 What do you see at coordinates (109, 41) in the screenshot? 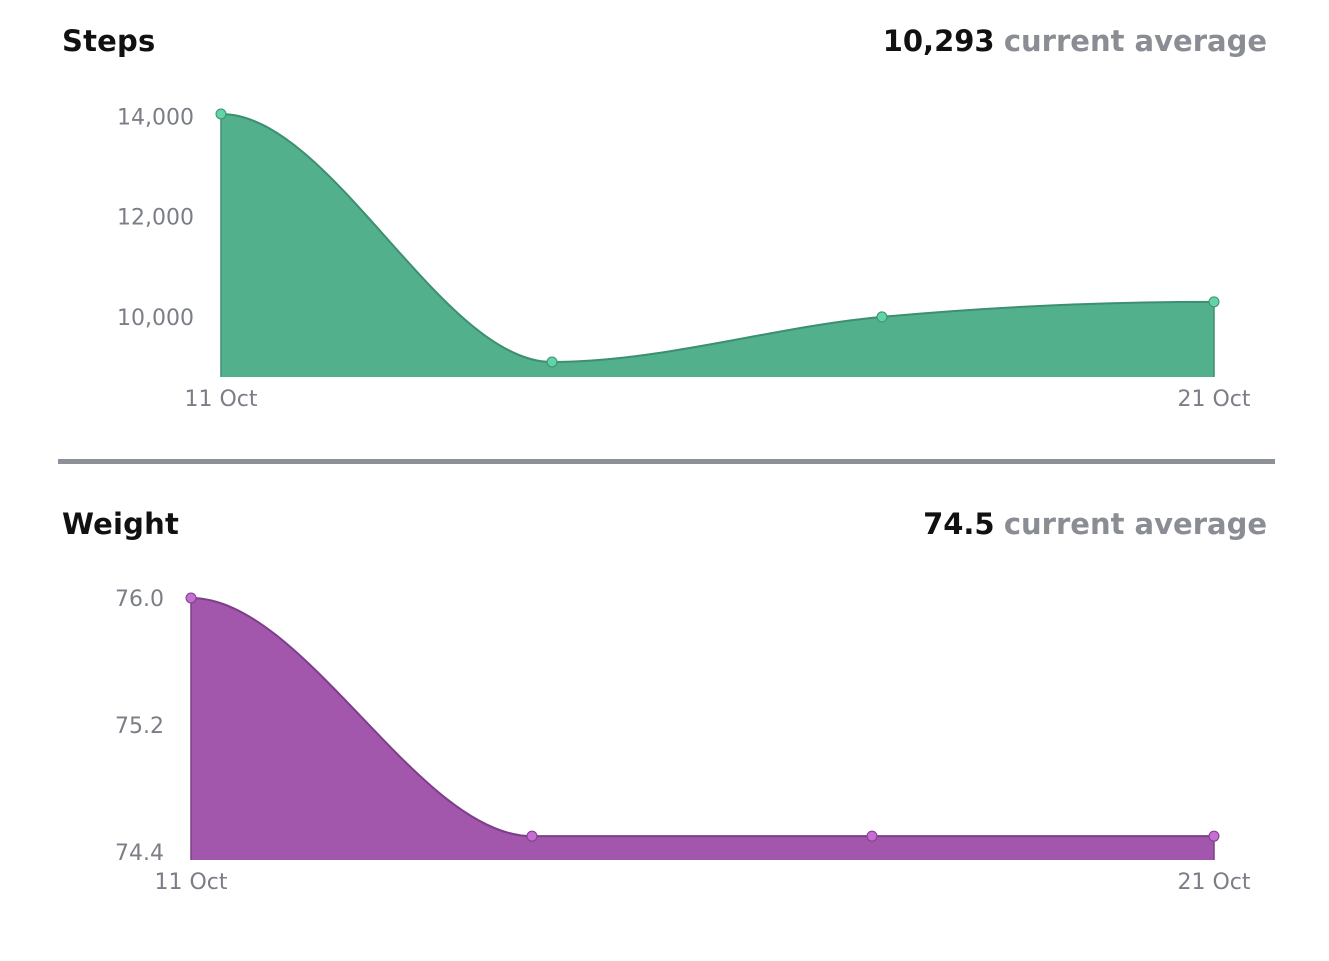
I see `steps-title: Steps` at bounding box center [109, 41].